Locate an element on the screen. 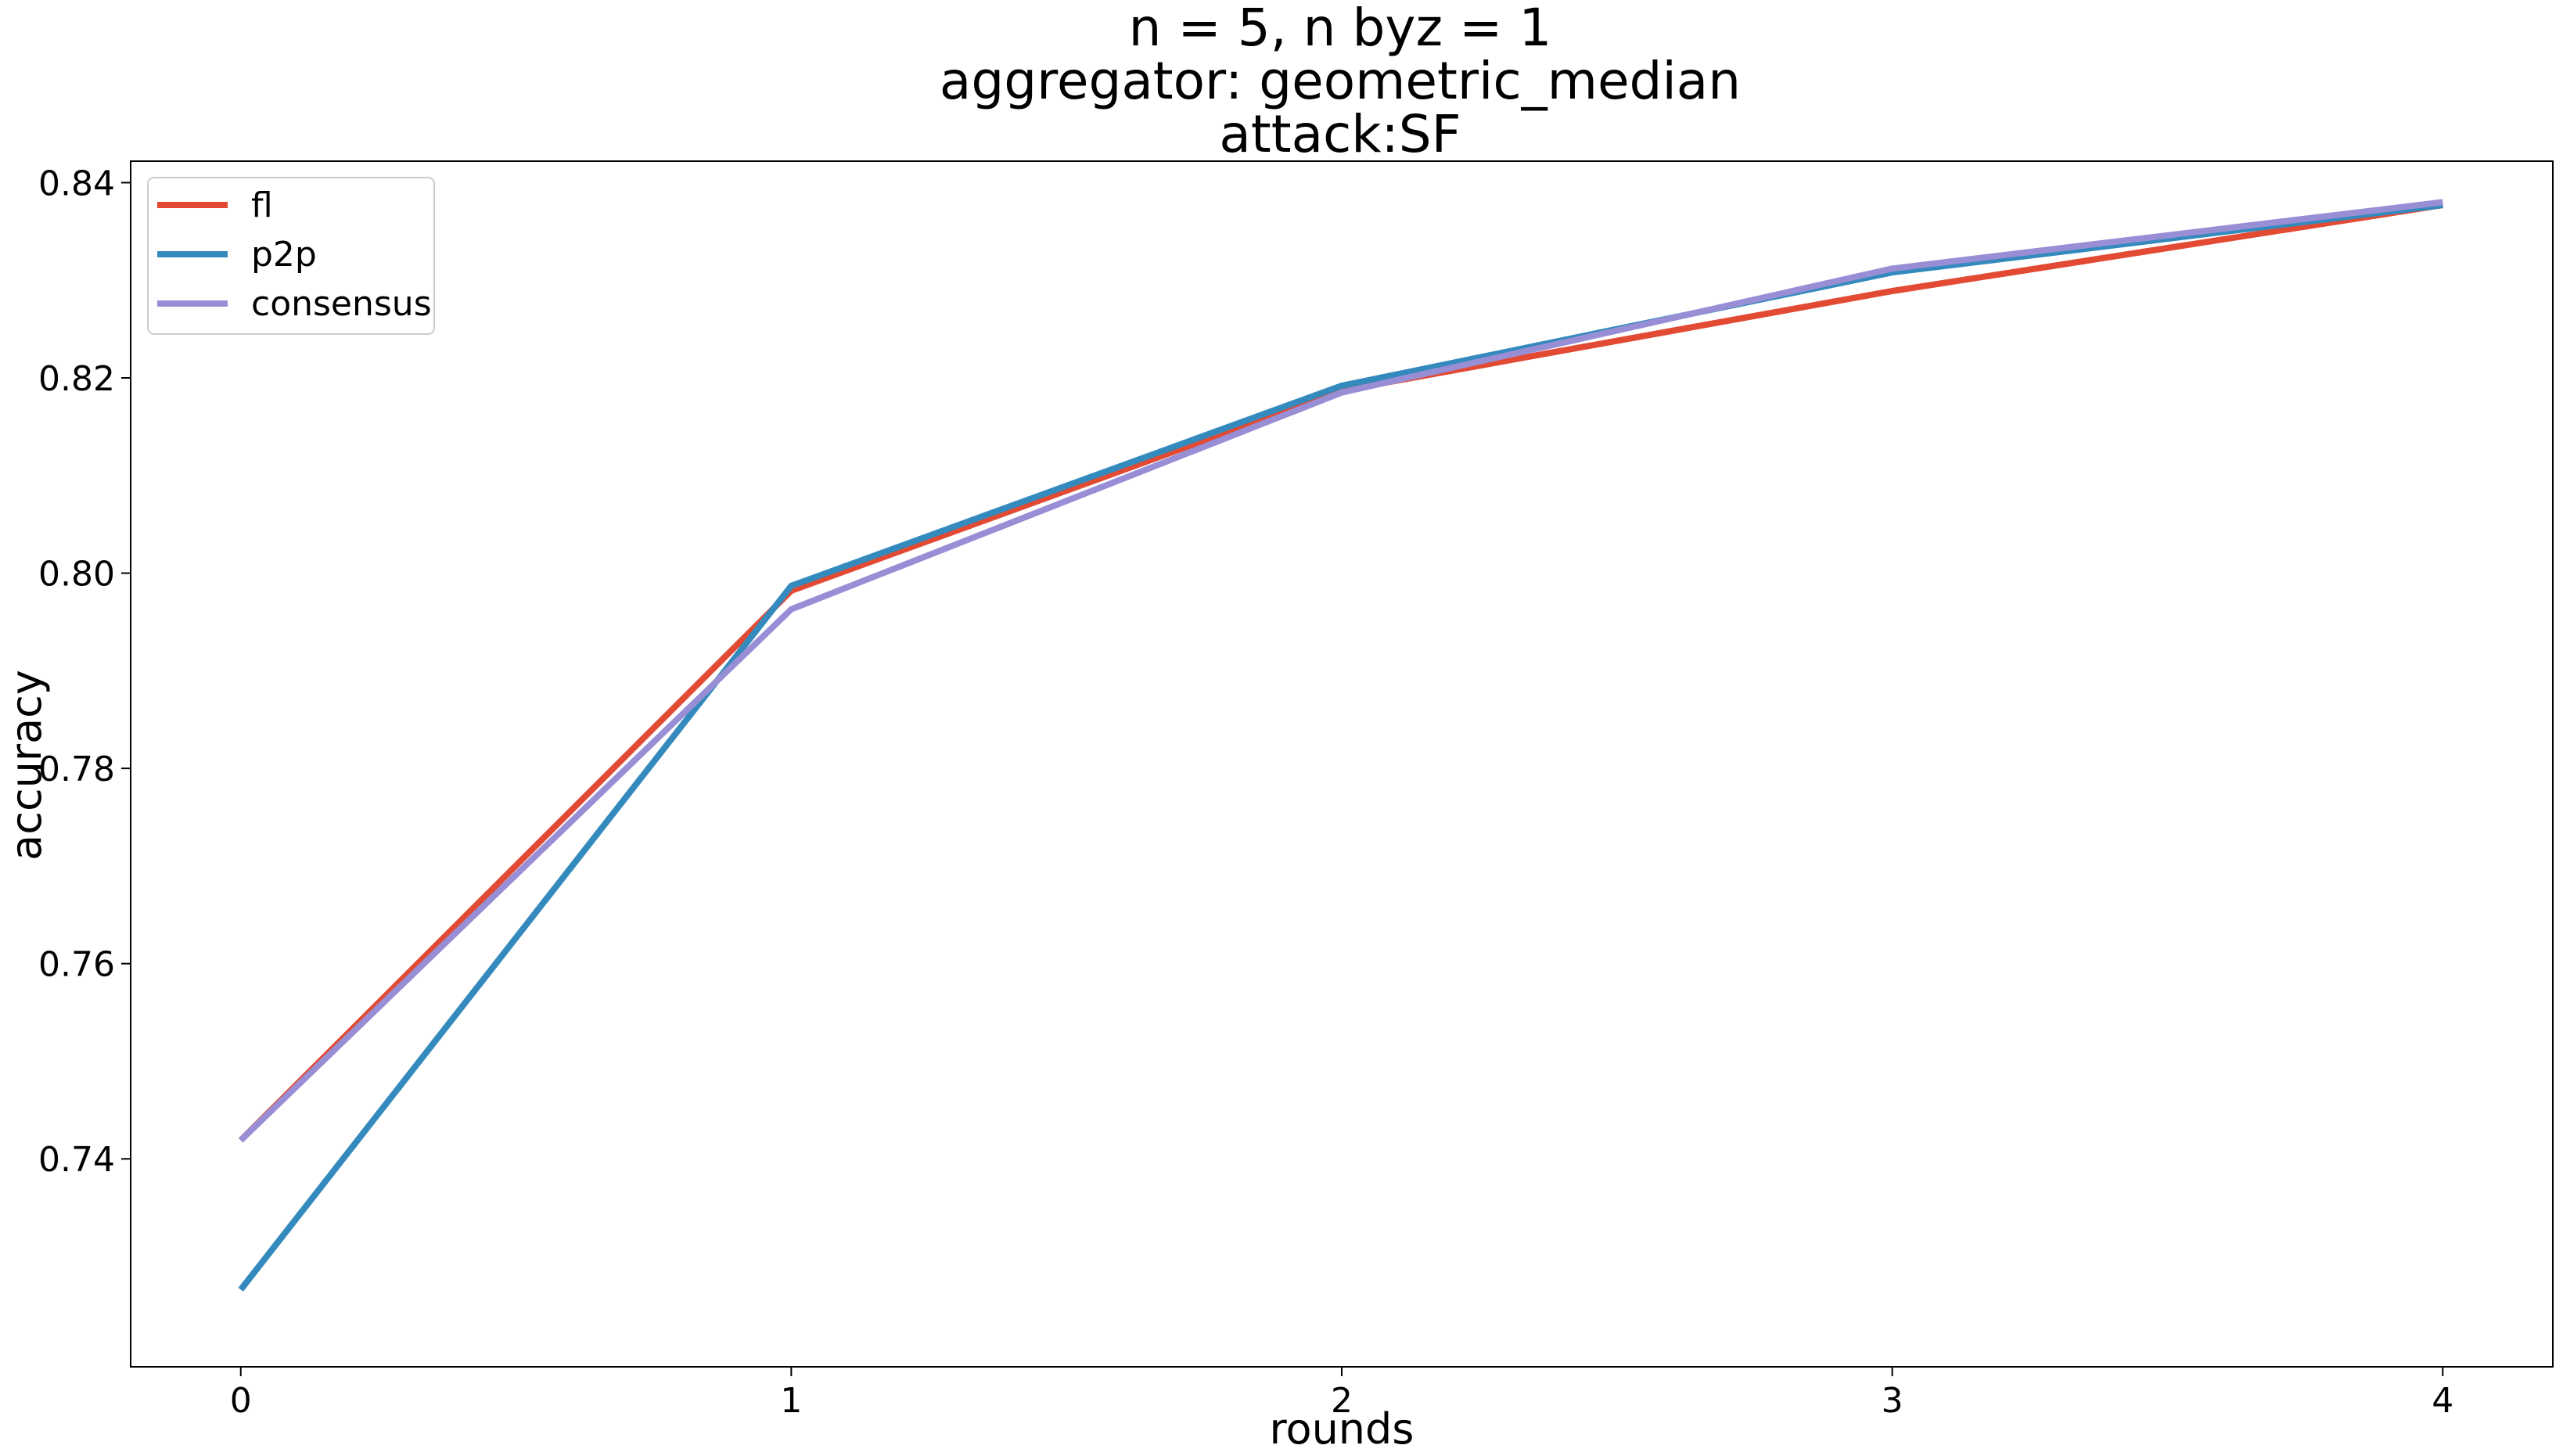 The height and width of the screenshot is (1456, 2563). x-axis-label: rounds is located at coordinates (1342, 1429).